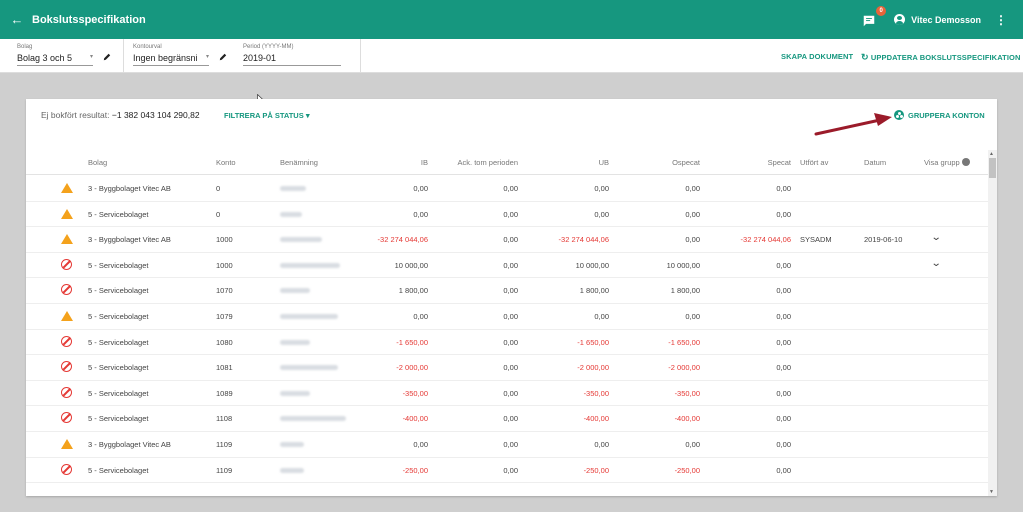 Image resolution: width=1023 pixels, height=512 pixels. I want to click on column-header: Specat, so click(779, 162).